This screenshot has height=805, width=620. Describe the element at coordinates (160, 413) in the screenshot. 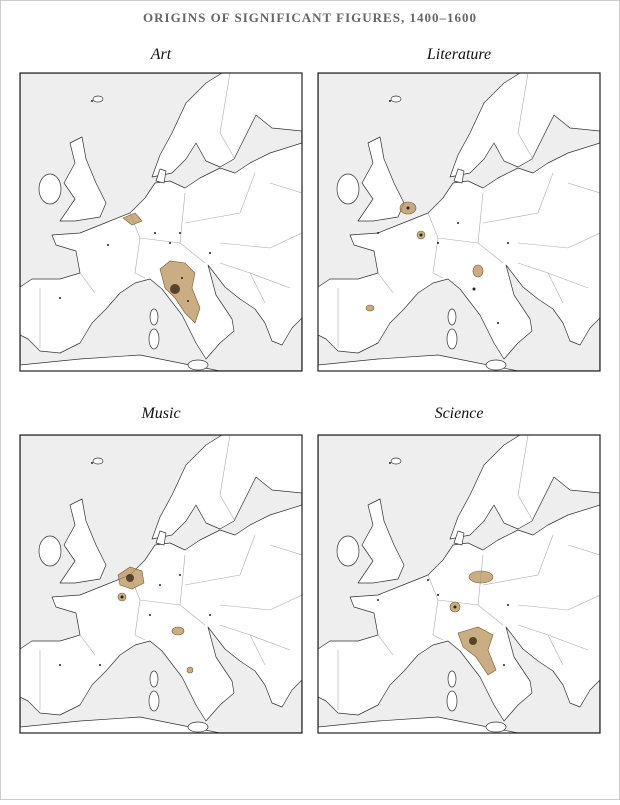

I see `panel-title: Music` at that location.